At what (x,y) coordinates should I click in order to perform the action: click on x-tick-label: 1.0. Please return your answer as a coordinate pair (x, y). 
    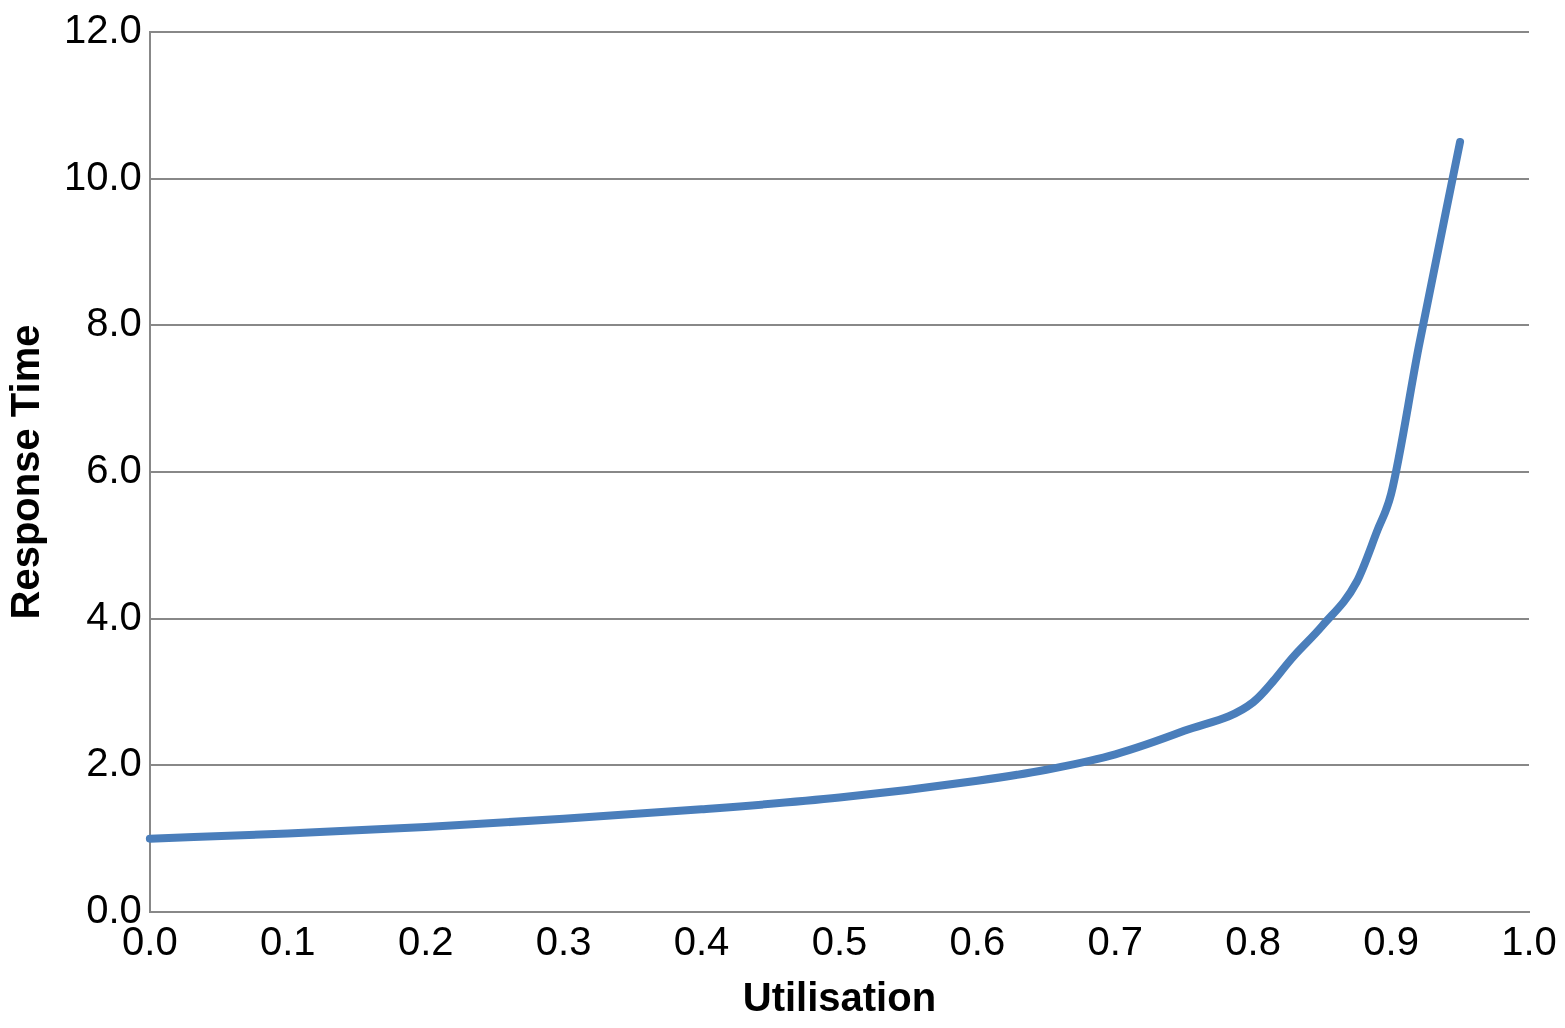
    Looking at the image, I should click on (1529, 941).